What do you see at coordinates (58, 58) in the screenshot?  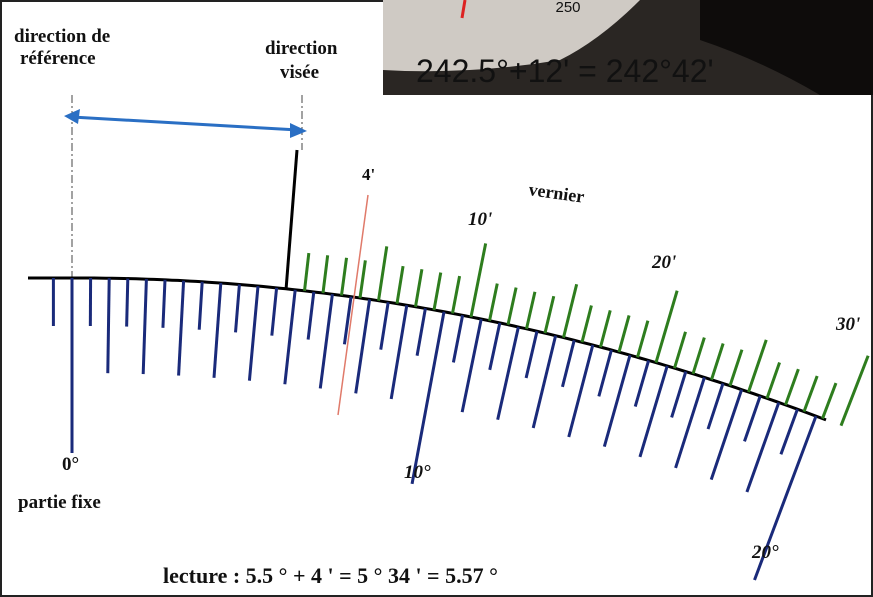 I see `label: référence` at bounding box center [58, 58].